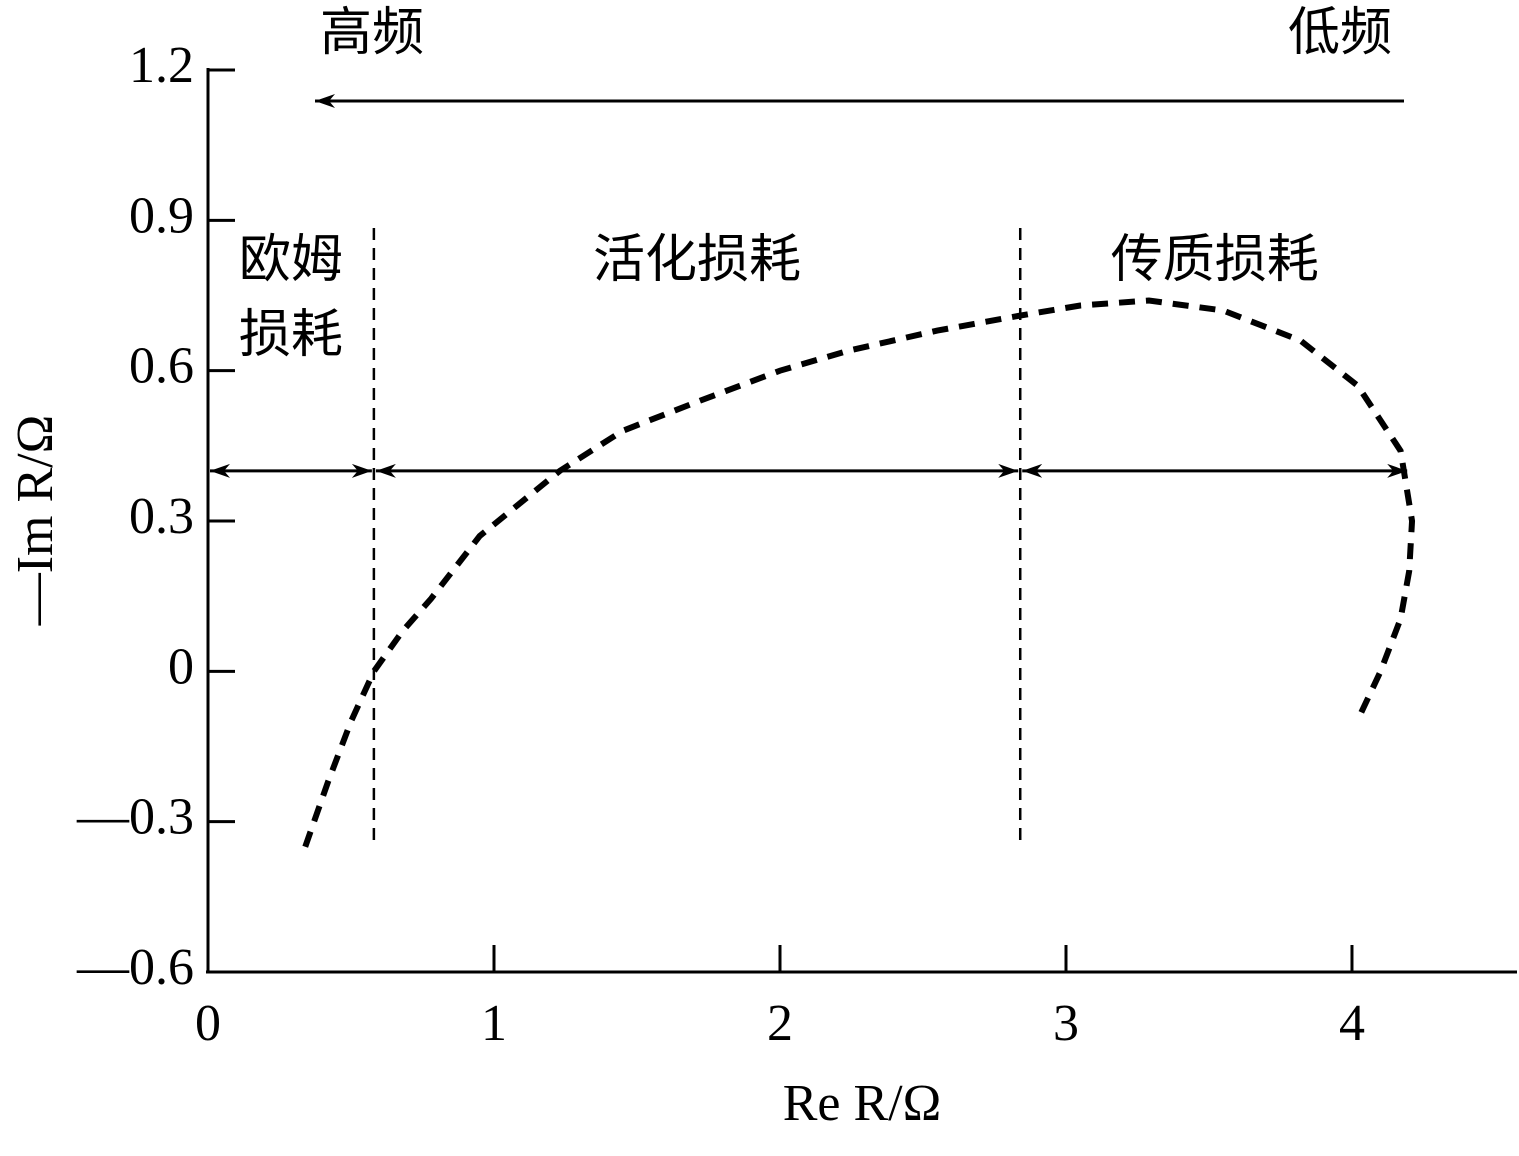 The width and height of the screenshot is (1519, 1156). I want to click on region-label: 欧姆, so click(291, 260).